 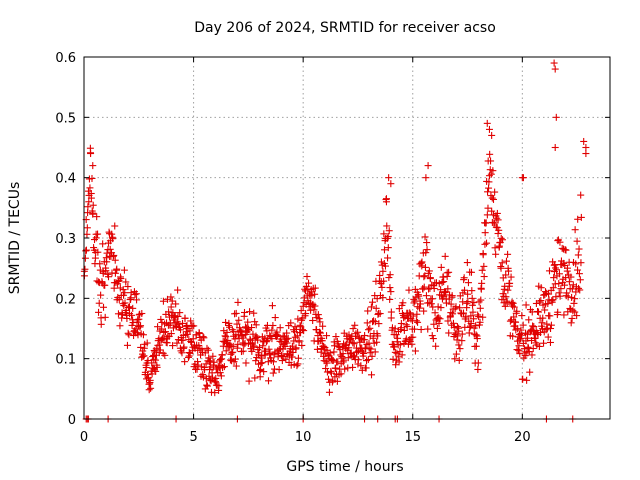 What do you see at coordinates (65, 58) in the screenshot?
I see `y-tick-label: 0.6` at bounding box center [65, 58].